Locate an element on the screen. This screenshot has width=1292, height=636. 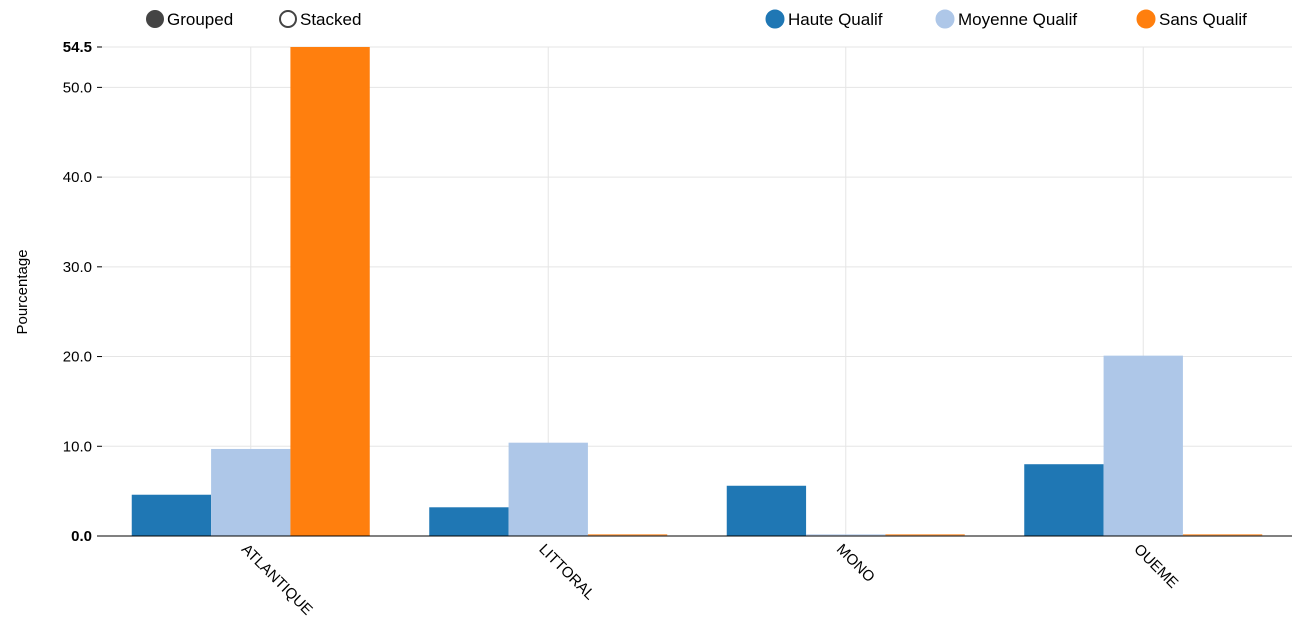
bar-sans-qualif-oueme is located at coordinates (1222, 535).